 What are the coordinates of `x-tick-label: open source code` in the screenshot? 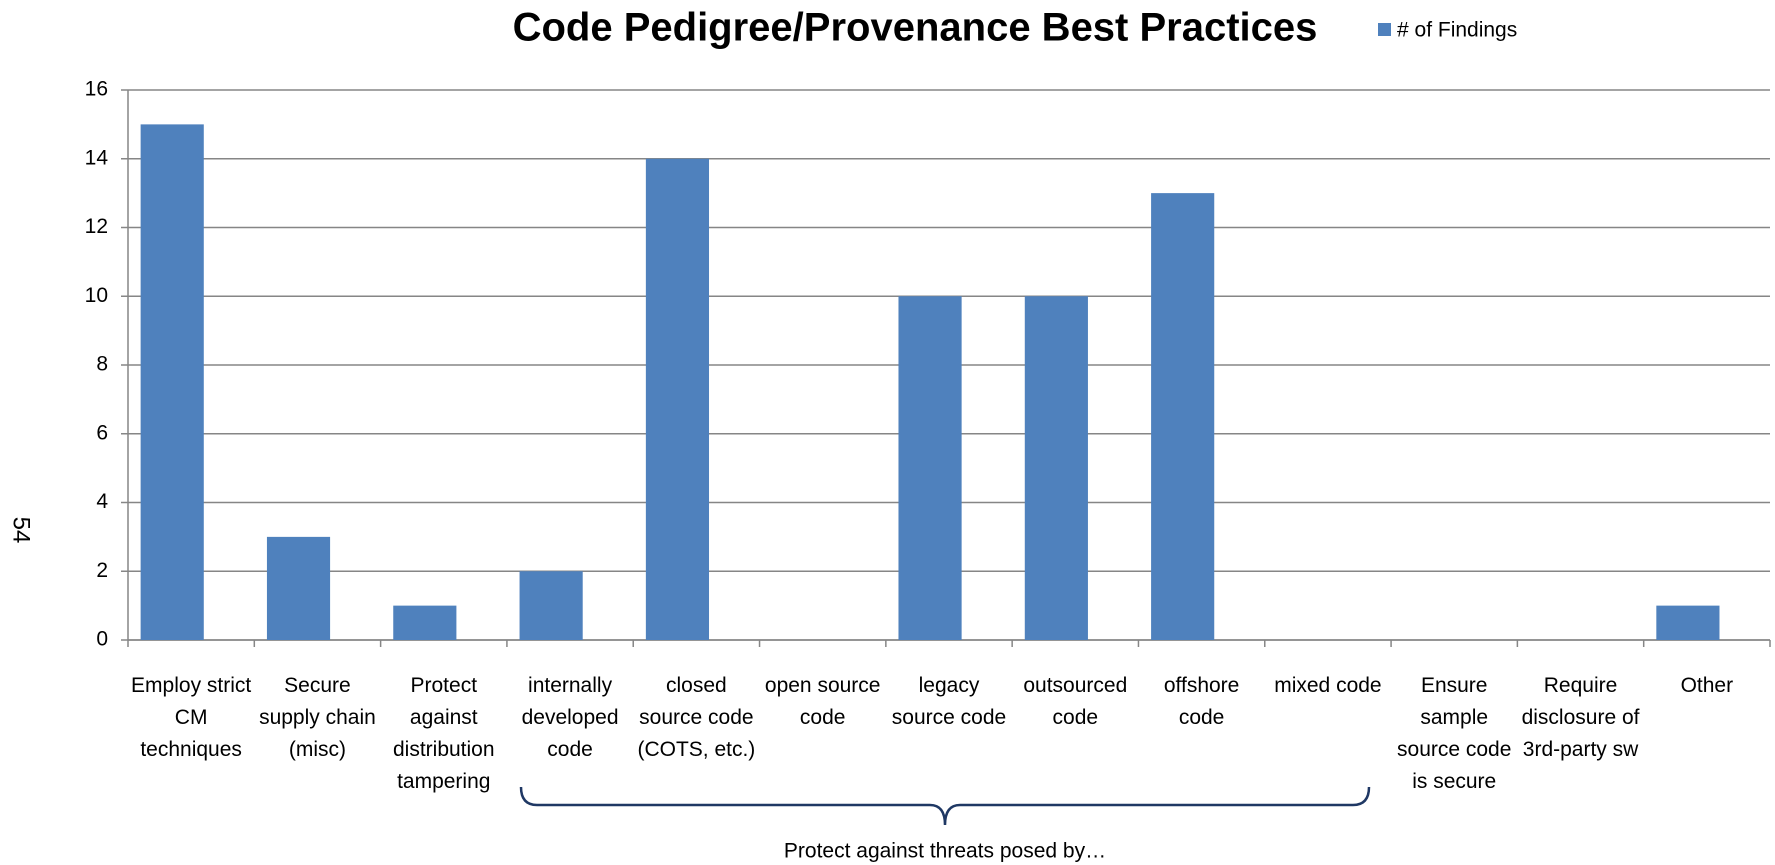 It's located at (822, 701).